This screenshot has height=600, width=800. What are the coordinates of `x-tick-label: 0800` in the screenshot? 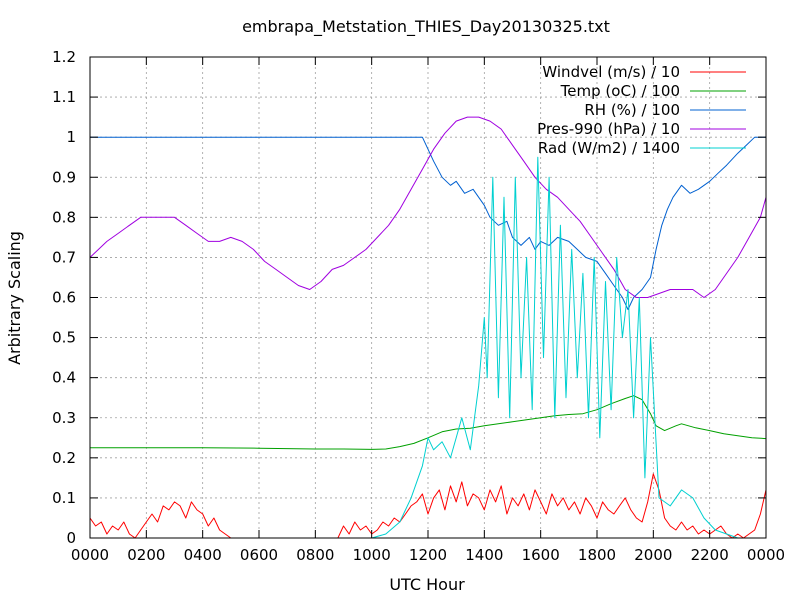 It's located at (315, 555).